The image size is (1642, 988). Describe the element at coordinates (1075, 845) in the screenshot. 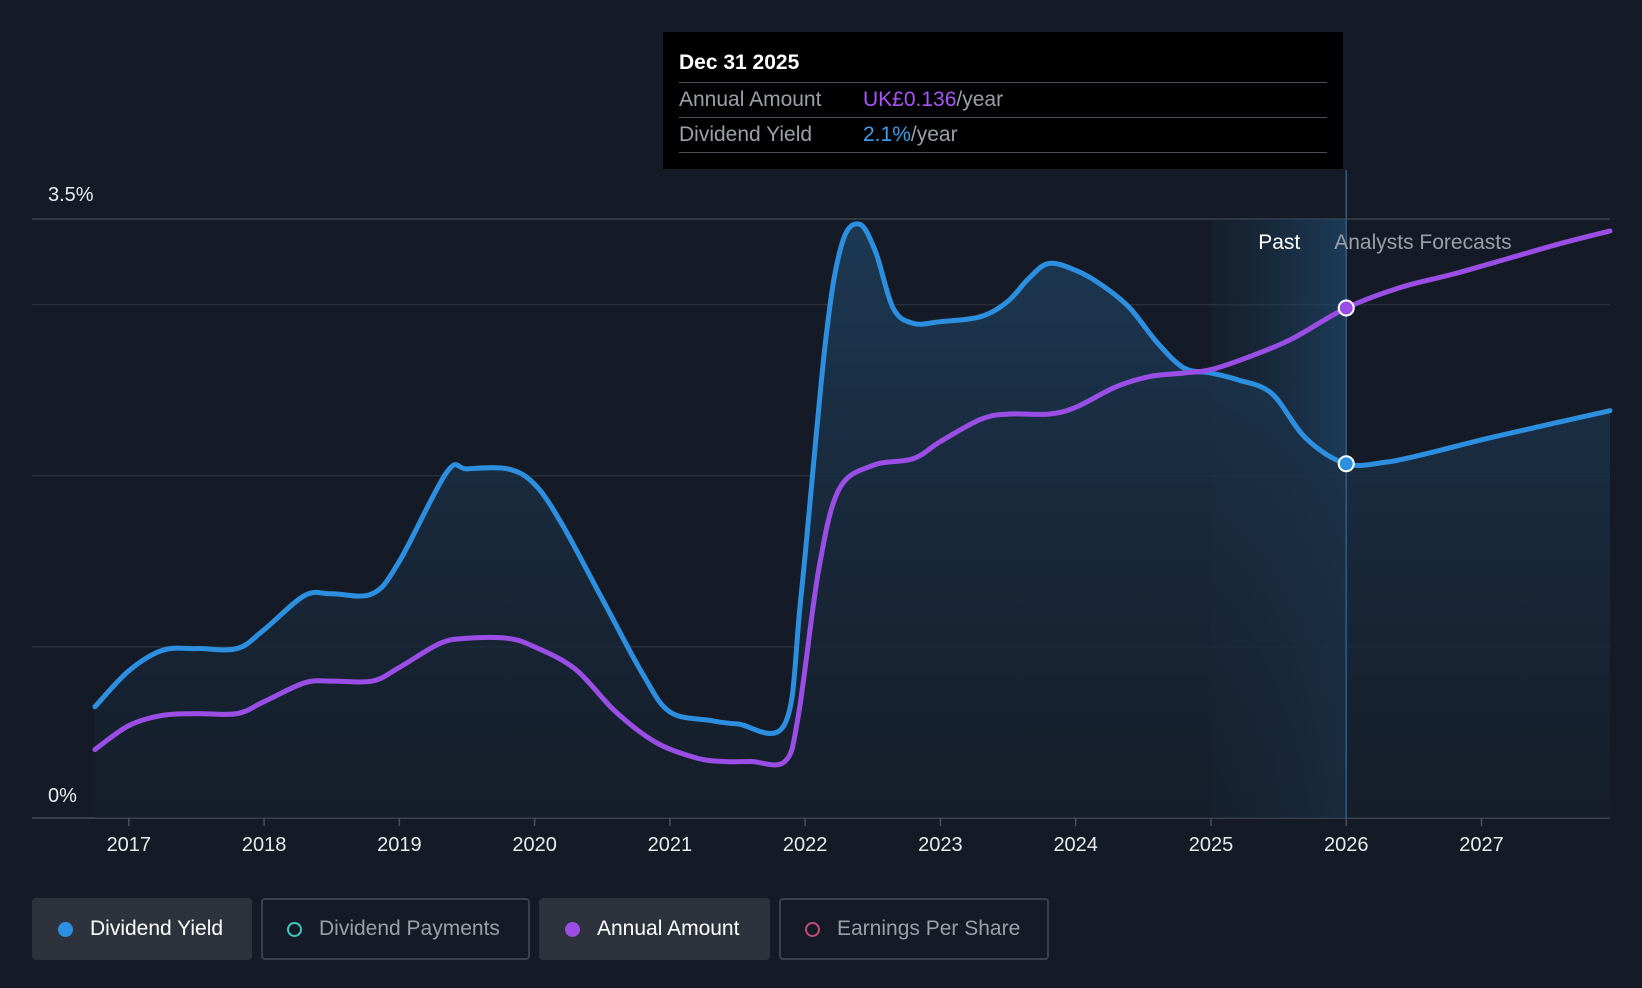

I see `x-tick-label: 2024` at that location.